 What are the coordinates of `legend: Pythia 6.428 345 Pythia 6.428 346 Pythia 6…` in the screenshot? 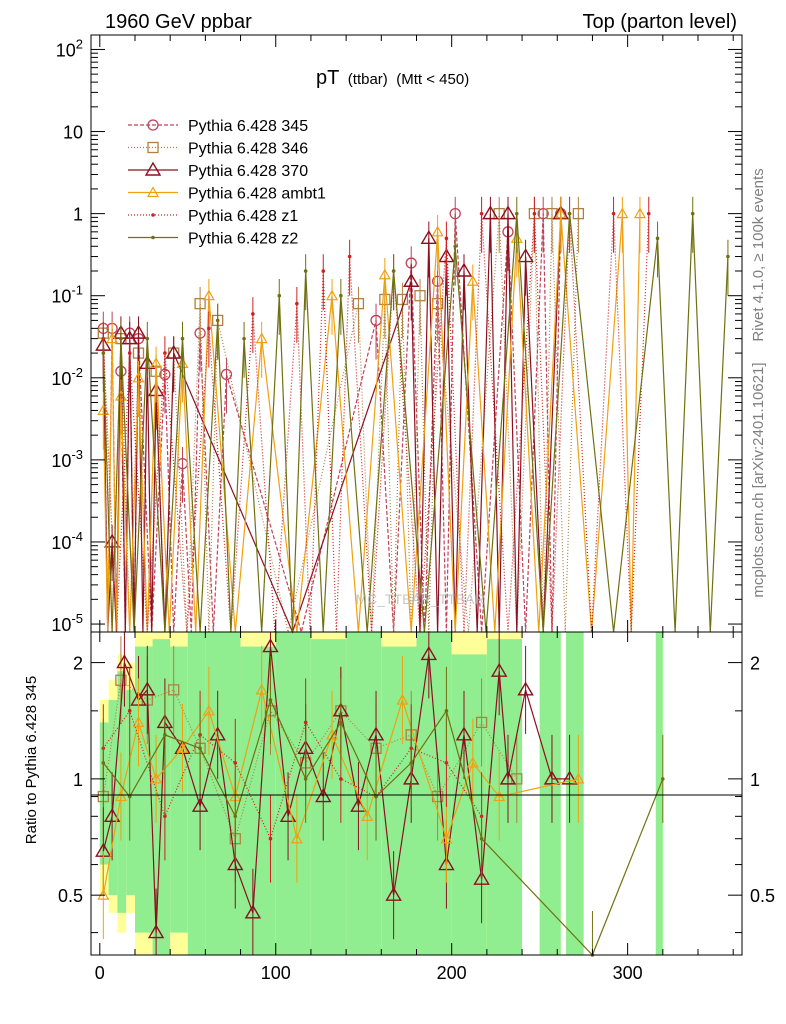 It's located at (227, 183).